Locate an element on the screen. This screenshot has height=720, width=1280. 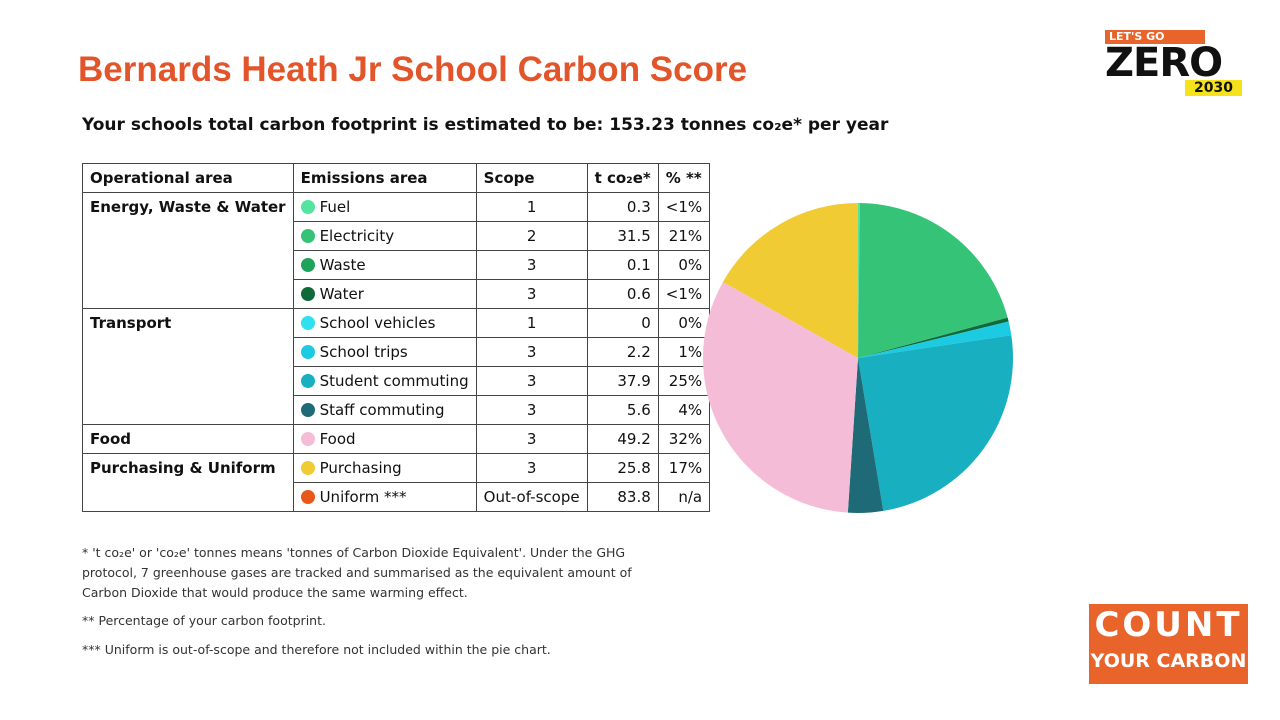
percent: 32% is located at coordinates (684, 439).